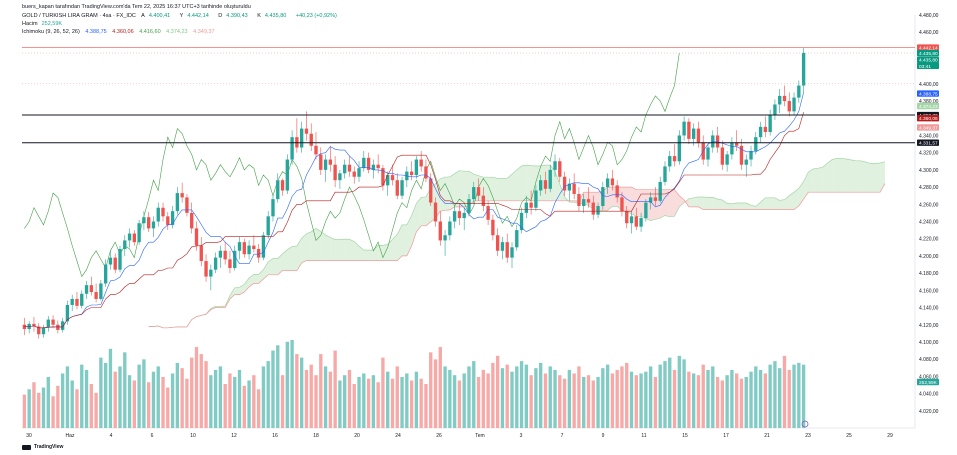  I want to click on price-label-text: 03:41, so click(925, 67).